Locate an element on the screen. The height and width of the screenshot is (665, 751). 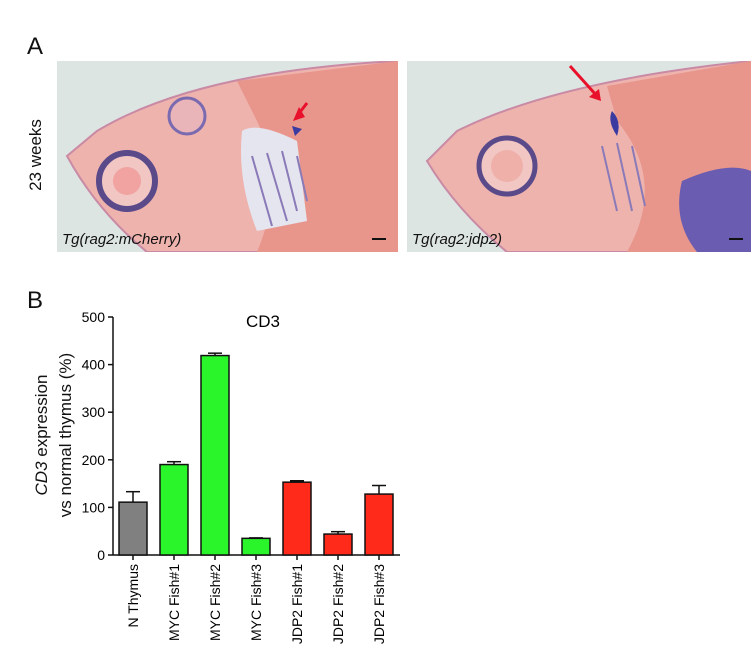
y-tick-label: 100 is located at coordinates (94, 507).